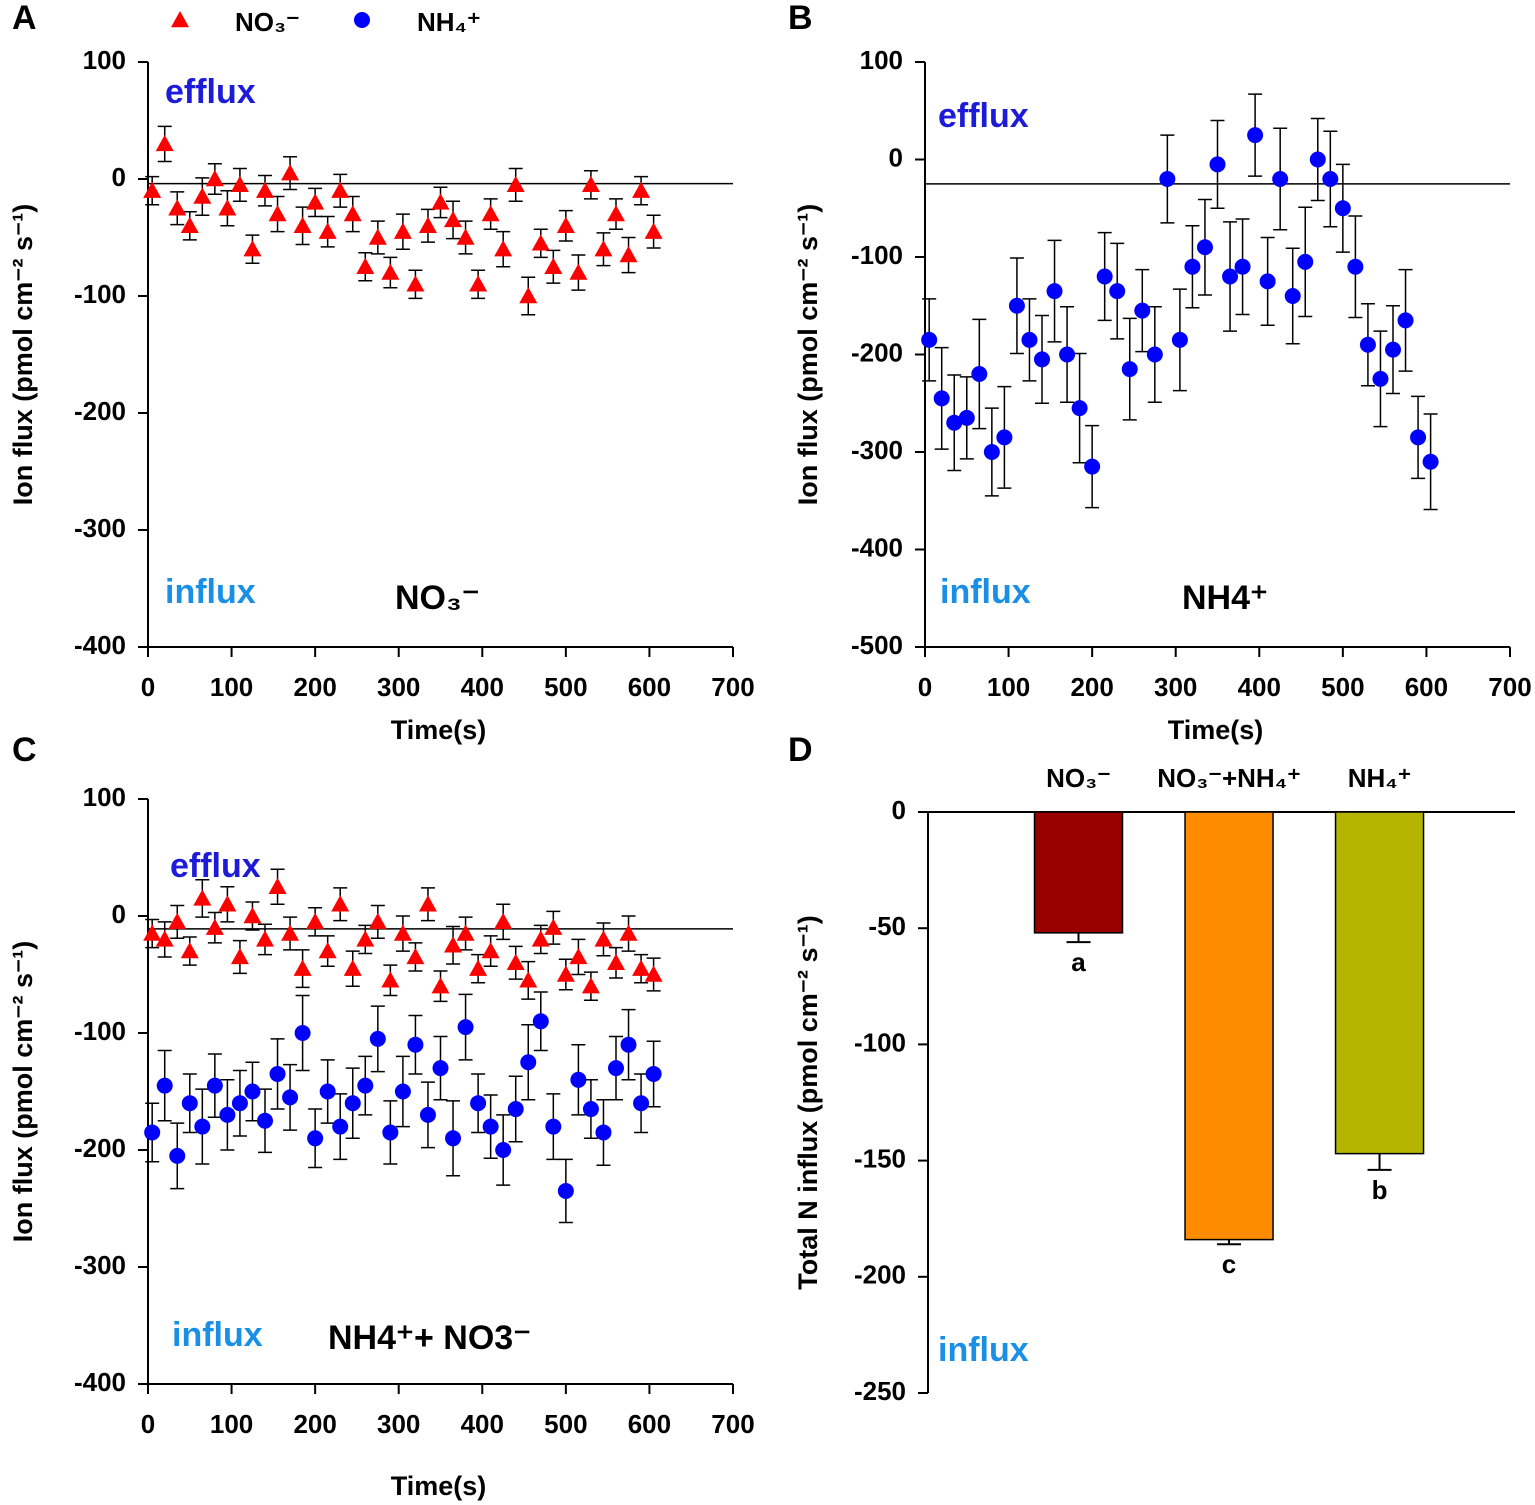 This screenshot has height=1505, width=1535. Describe the element at coordinates (1175, 687) in the screenshot. I see `x-tick-label: 300` at that location.